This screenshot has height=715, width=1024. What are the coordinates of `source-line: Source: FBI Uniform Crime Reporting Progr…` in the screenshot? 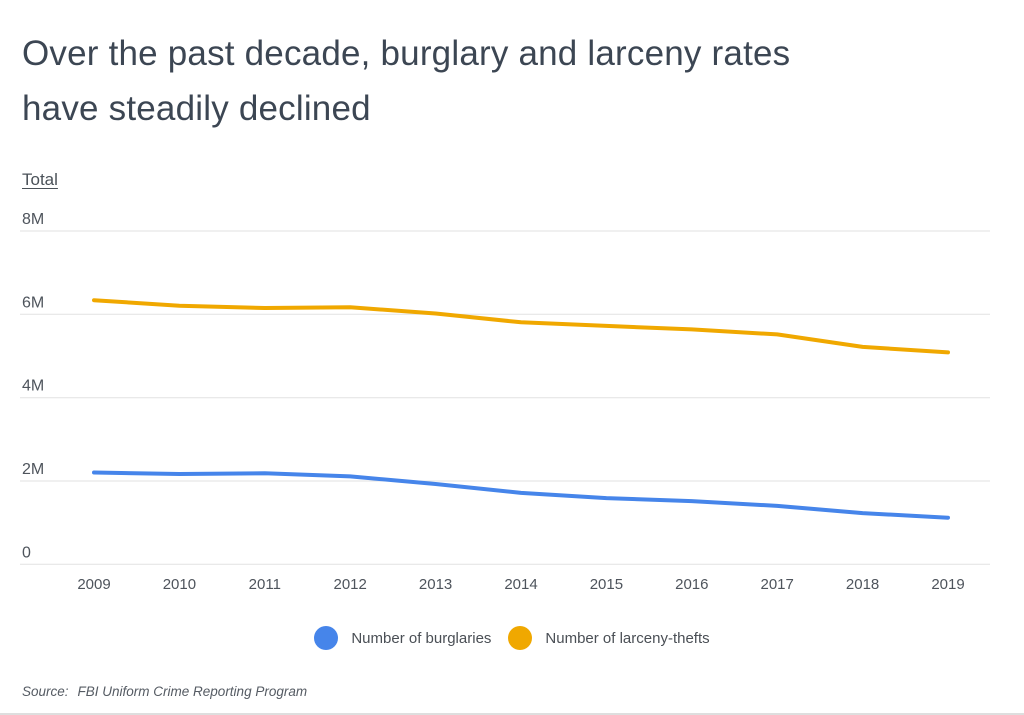 It's located at (164, 691).